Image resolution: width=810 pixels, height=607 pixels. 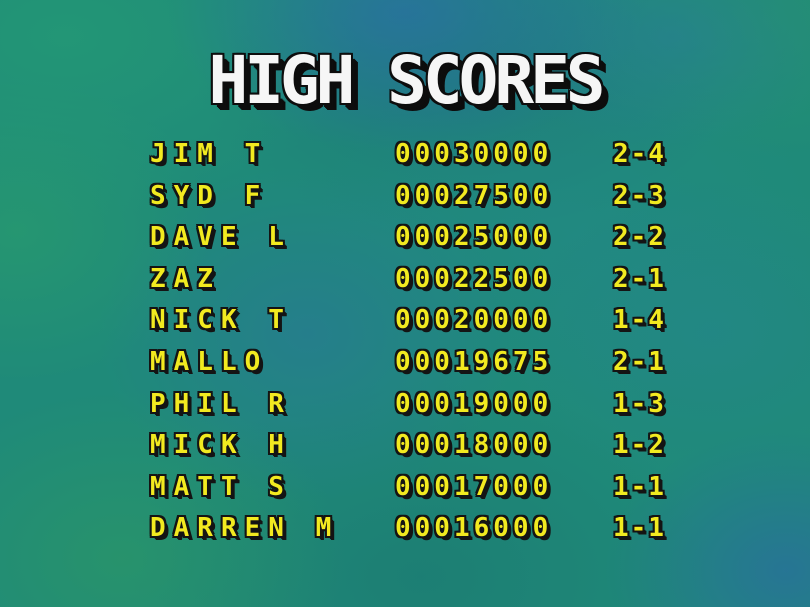 What do you see at coordinates (474, 320) in the screenshot?
I see `player-score: 00020000` at bounding box center [474, 320].